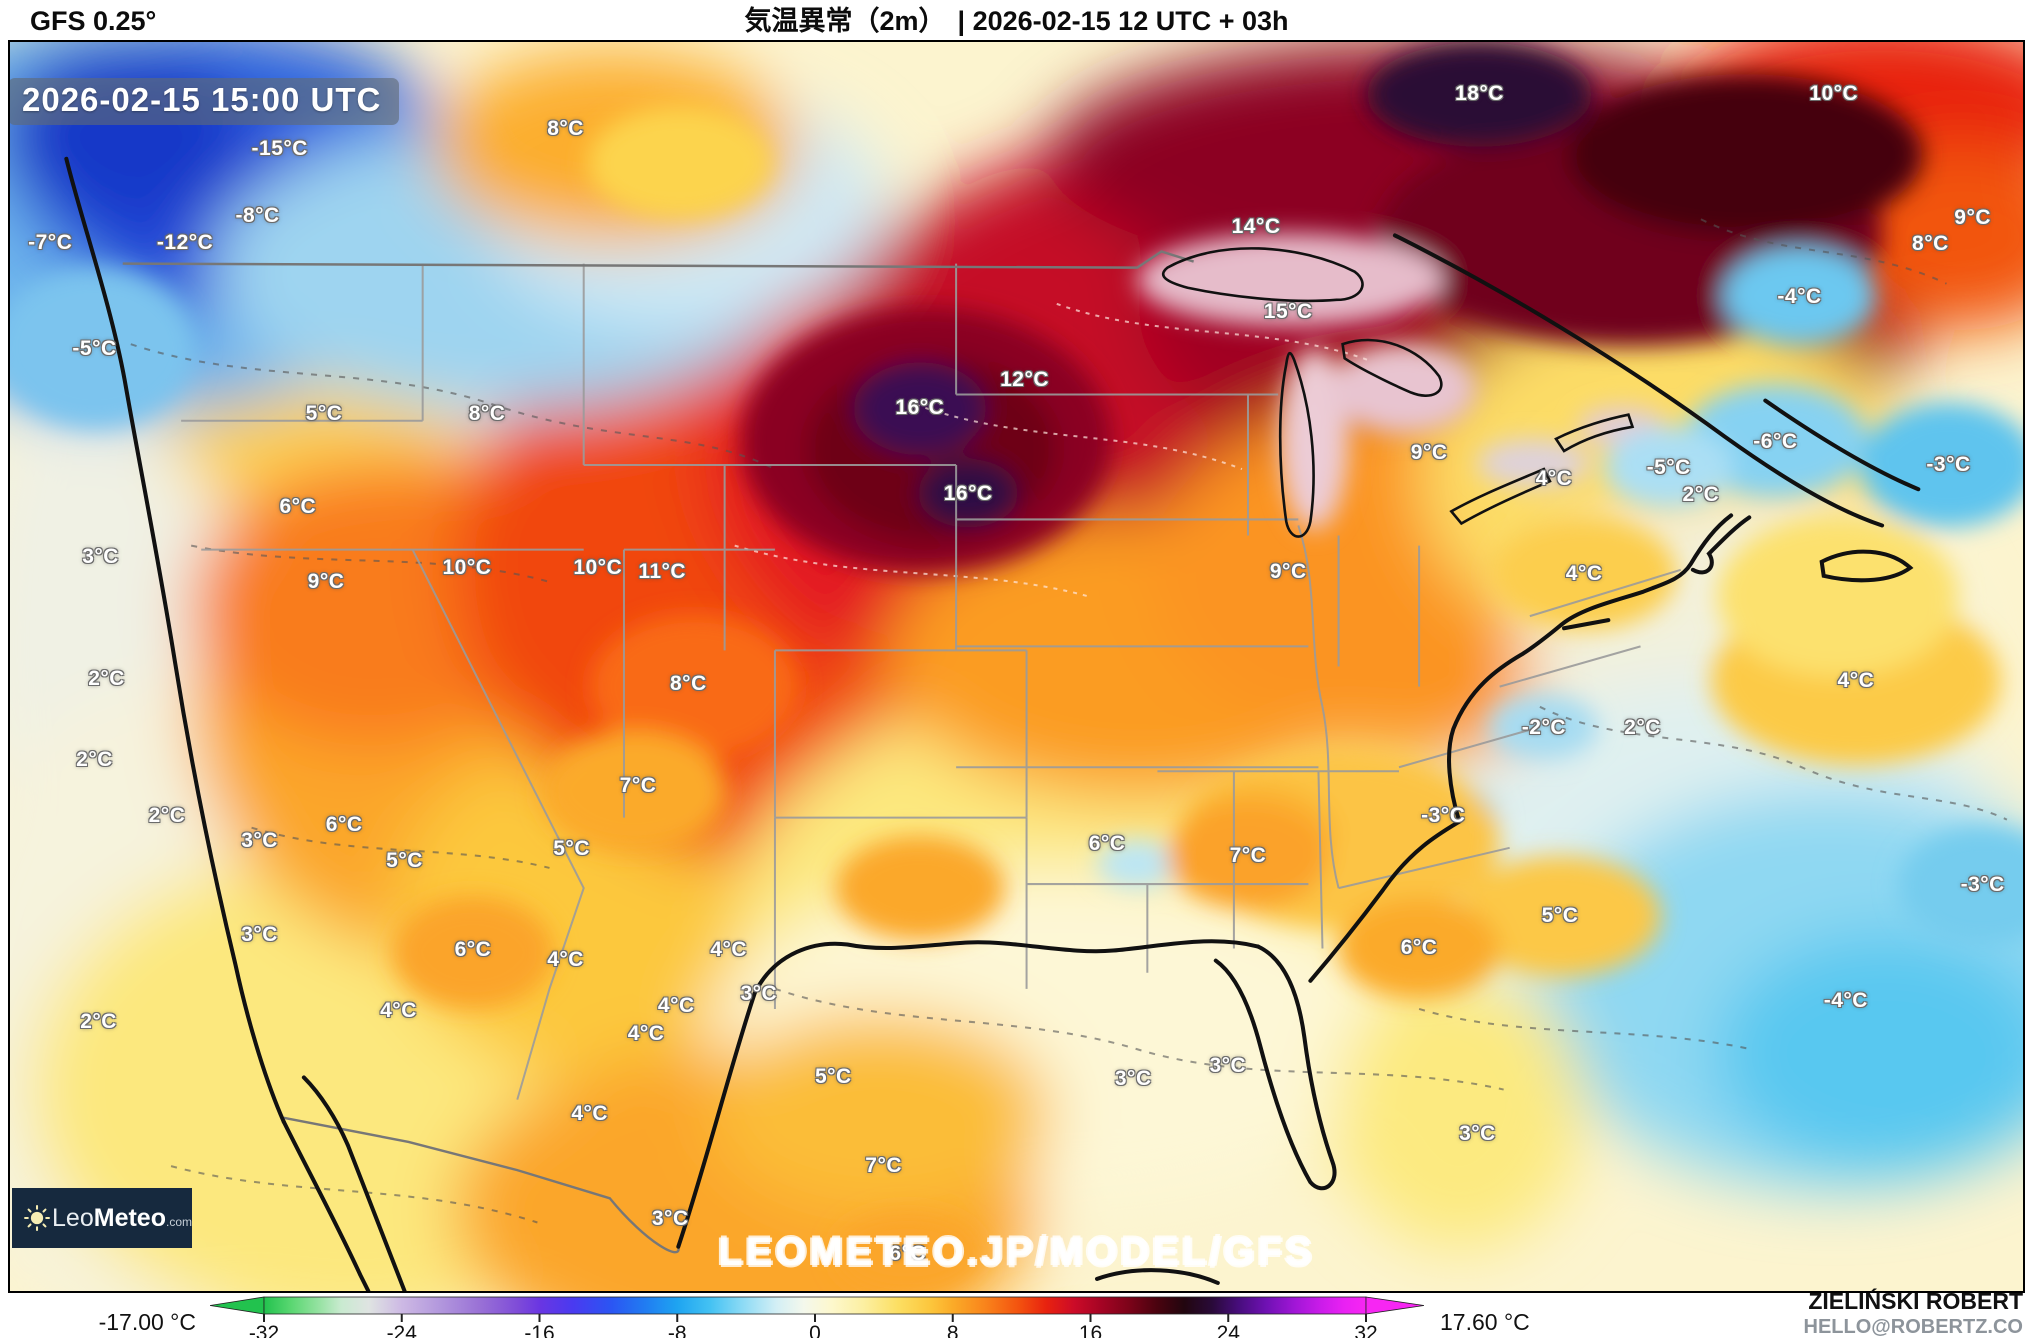 The image size is (2033, 1338). Describe the element at coordinates (1915, 1301) in the screenshot. I see `author-credit: ZIELIŃSKI ROBERT` at that location.